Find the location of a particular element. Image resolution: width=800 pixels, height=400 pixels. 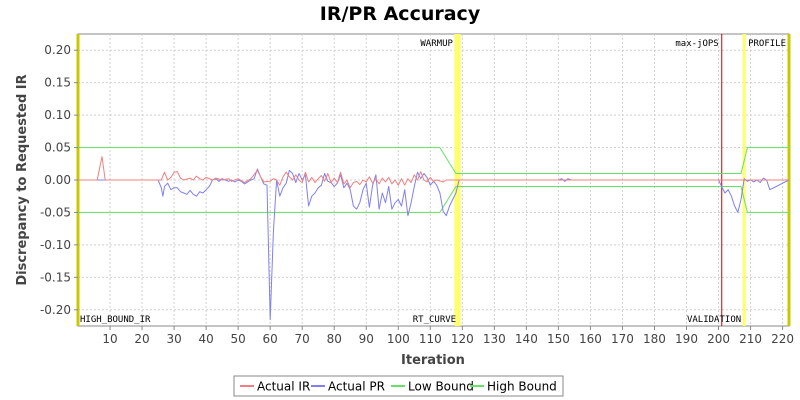

legend-label: Actual IR is located at coordinates (283, 387).